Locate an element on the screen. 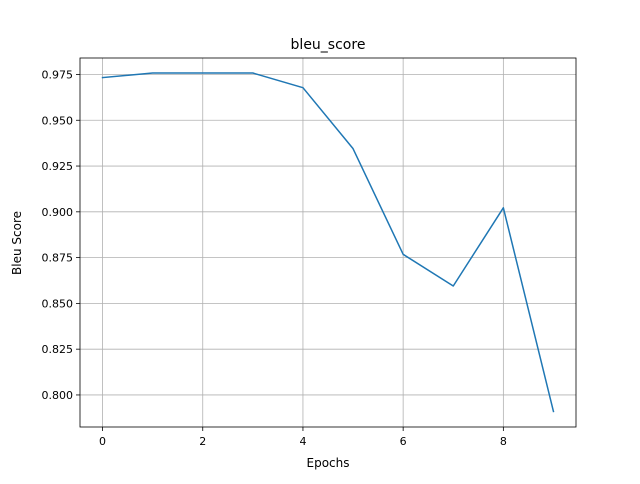 The image size is (640, 484). y-tick-label: 0.850 is located at coordinates (58, 303).